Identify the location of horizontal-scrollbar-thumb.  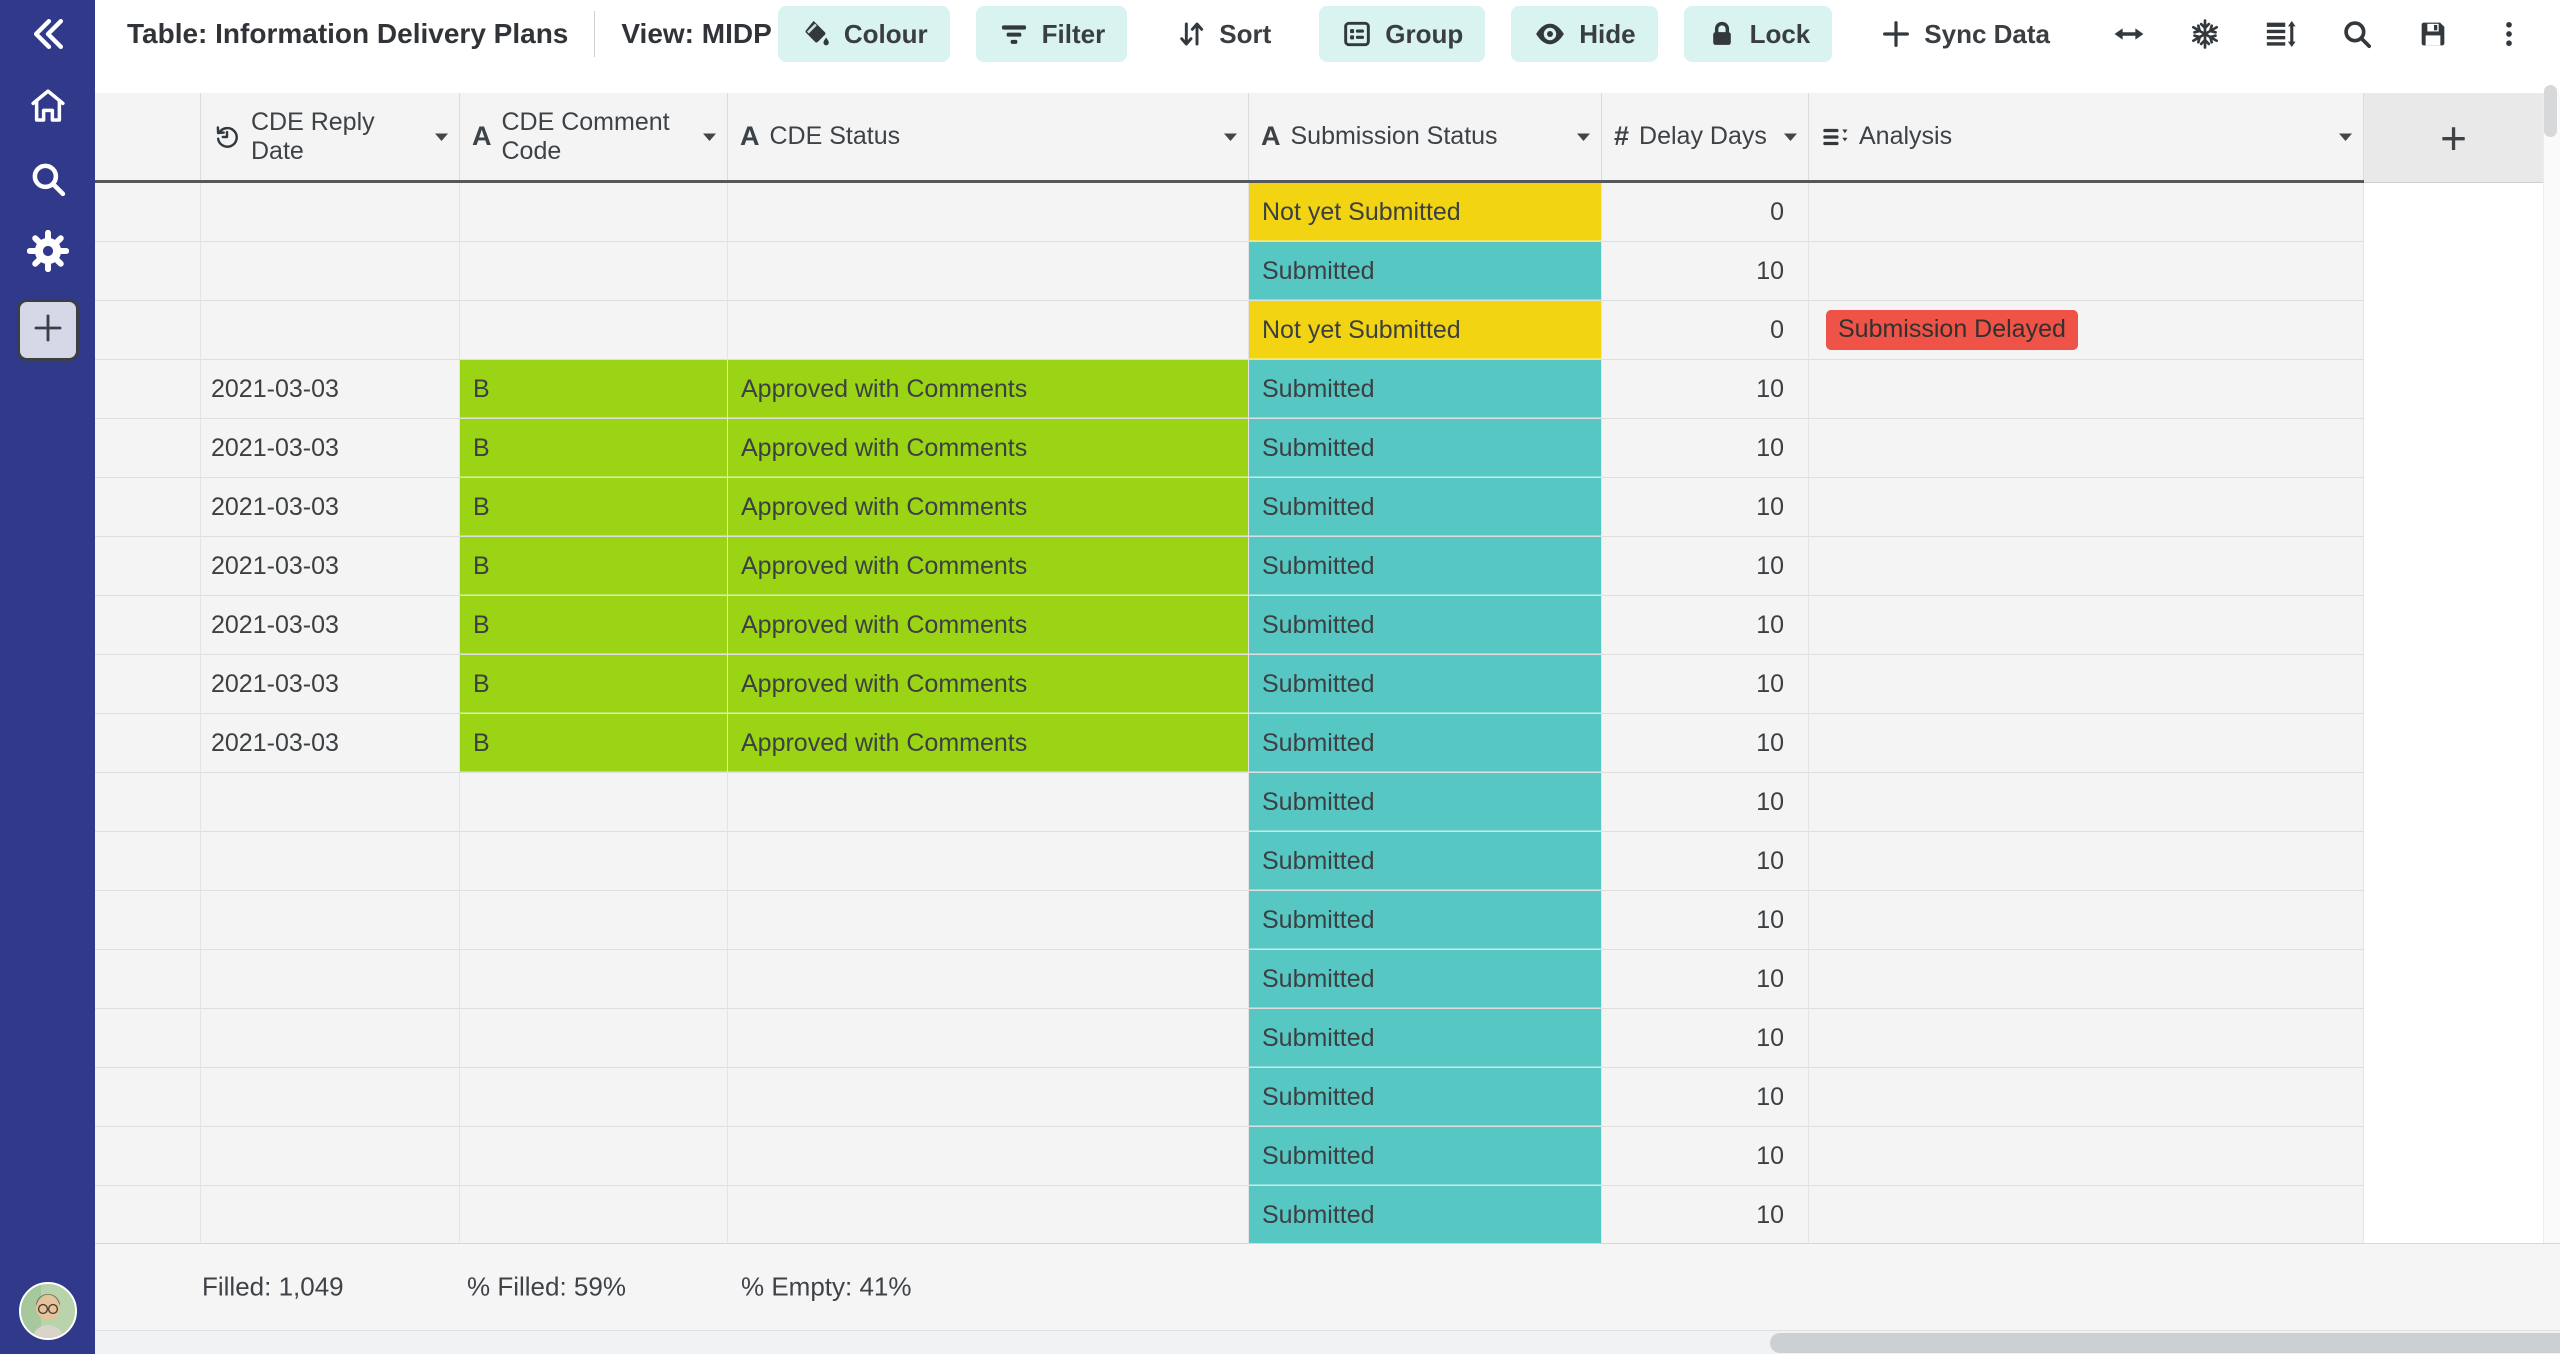
(2165, 1343).